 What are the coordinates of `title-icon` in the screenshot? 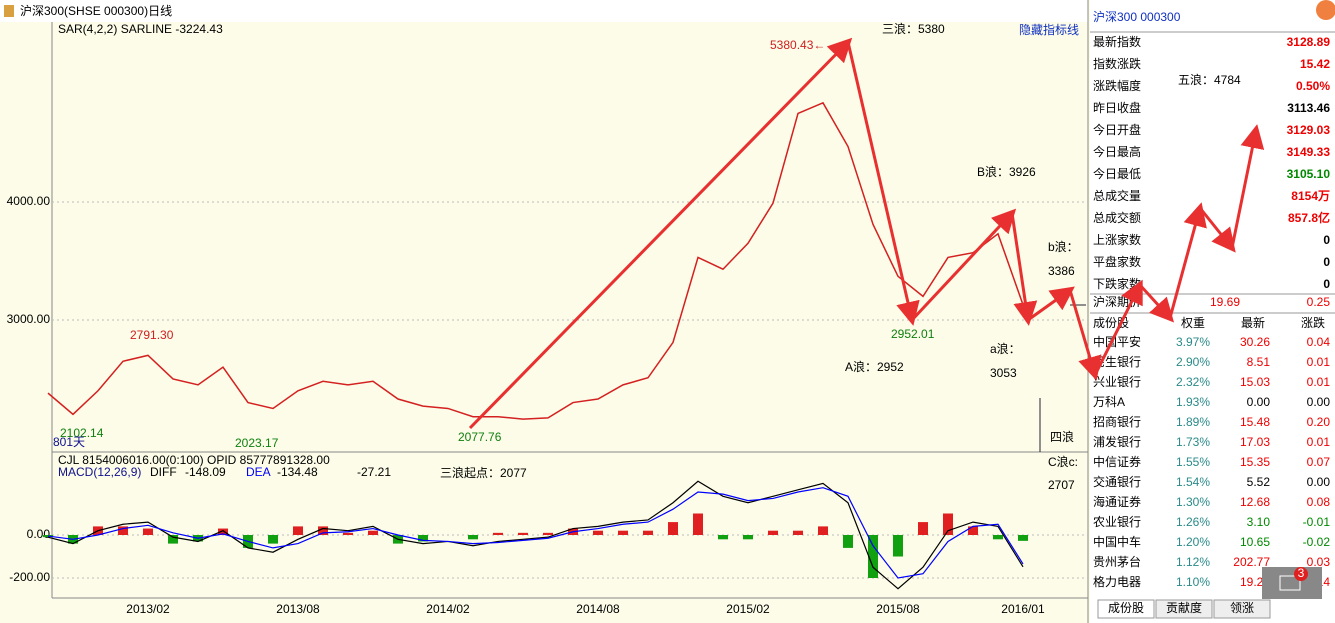 It's located at (9, 11).